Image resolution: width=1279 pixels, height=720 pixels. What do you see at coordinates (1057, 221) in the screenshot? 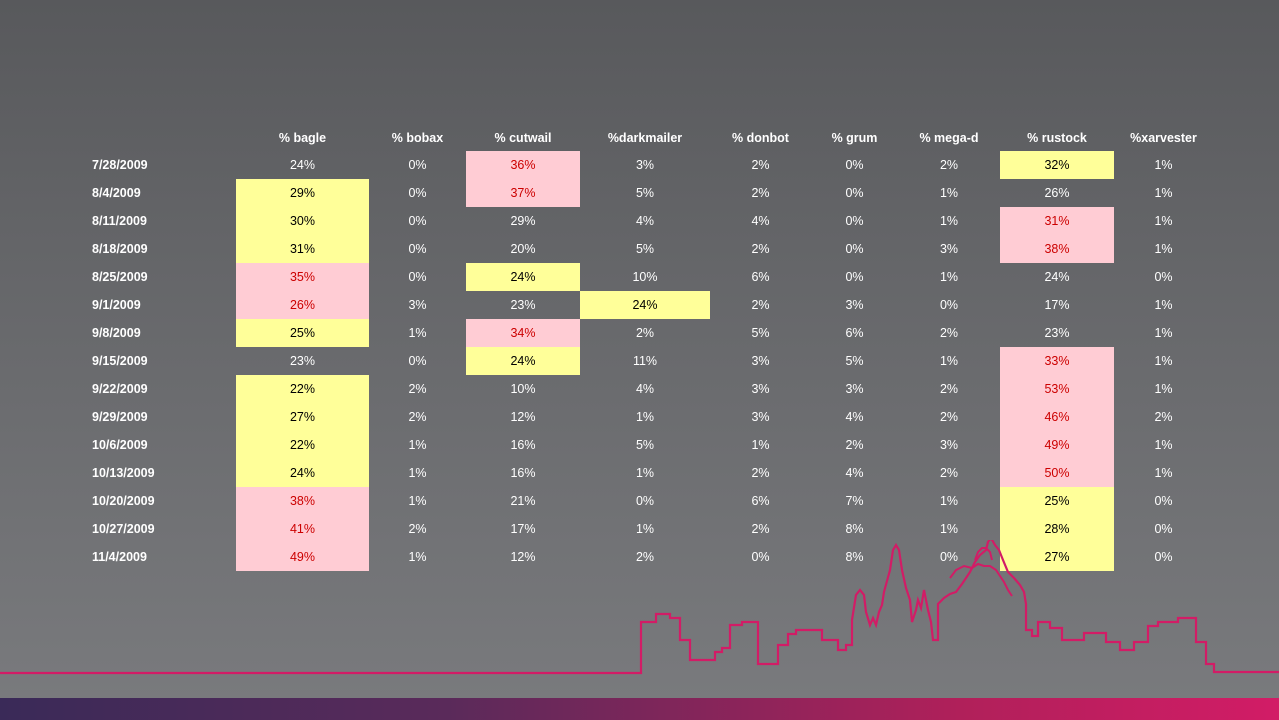
I see `rustock-cell: 31%` at bounding box center [1057, 221].